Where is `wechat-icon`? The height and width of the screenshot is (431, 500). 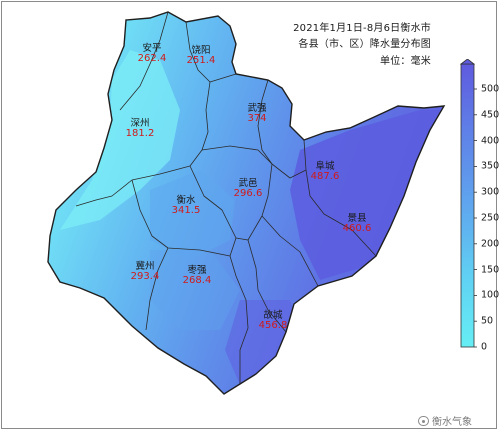
wechat-icon is located at coordinates (423, 420).